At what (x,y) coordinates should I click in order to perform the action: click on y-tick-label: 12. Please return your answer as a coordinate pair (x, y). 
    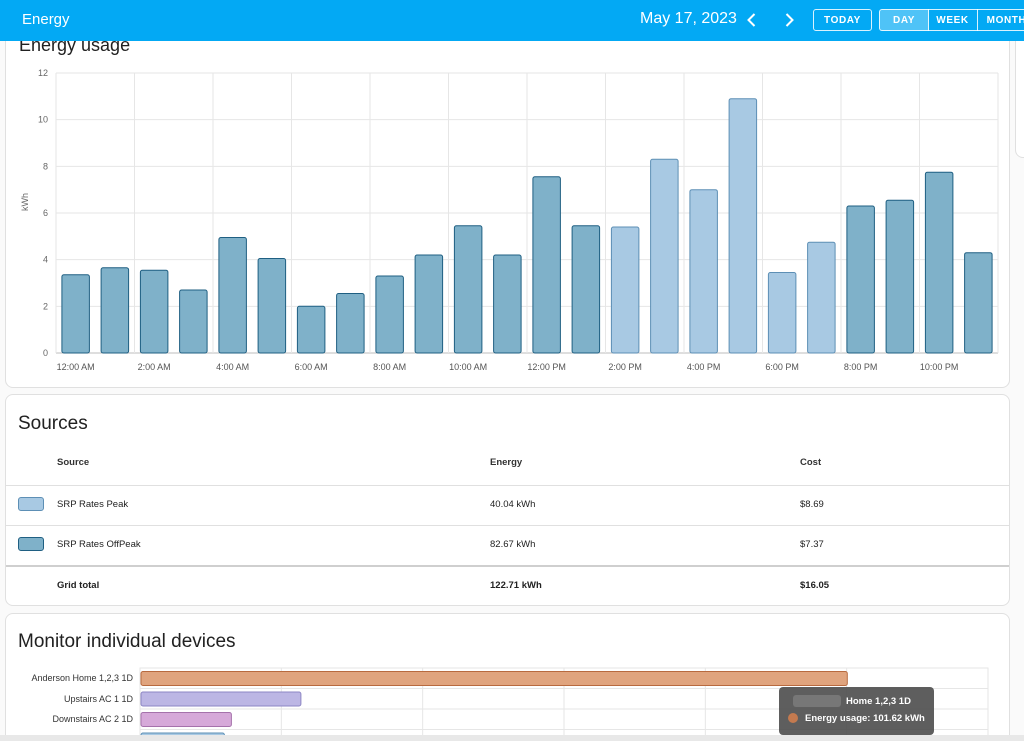
    Looking at the image, I should click on (43, 73).